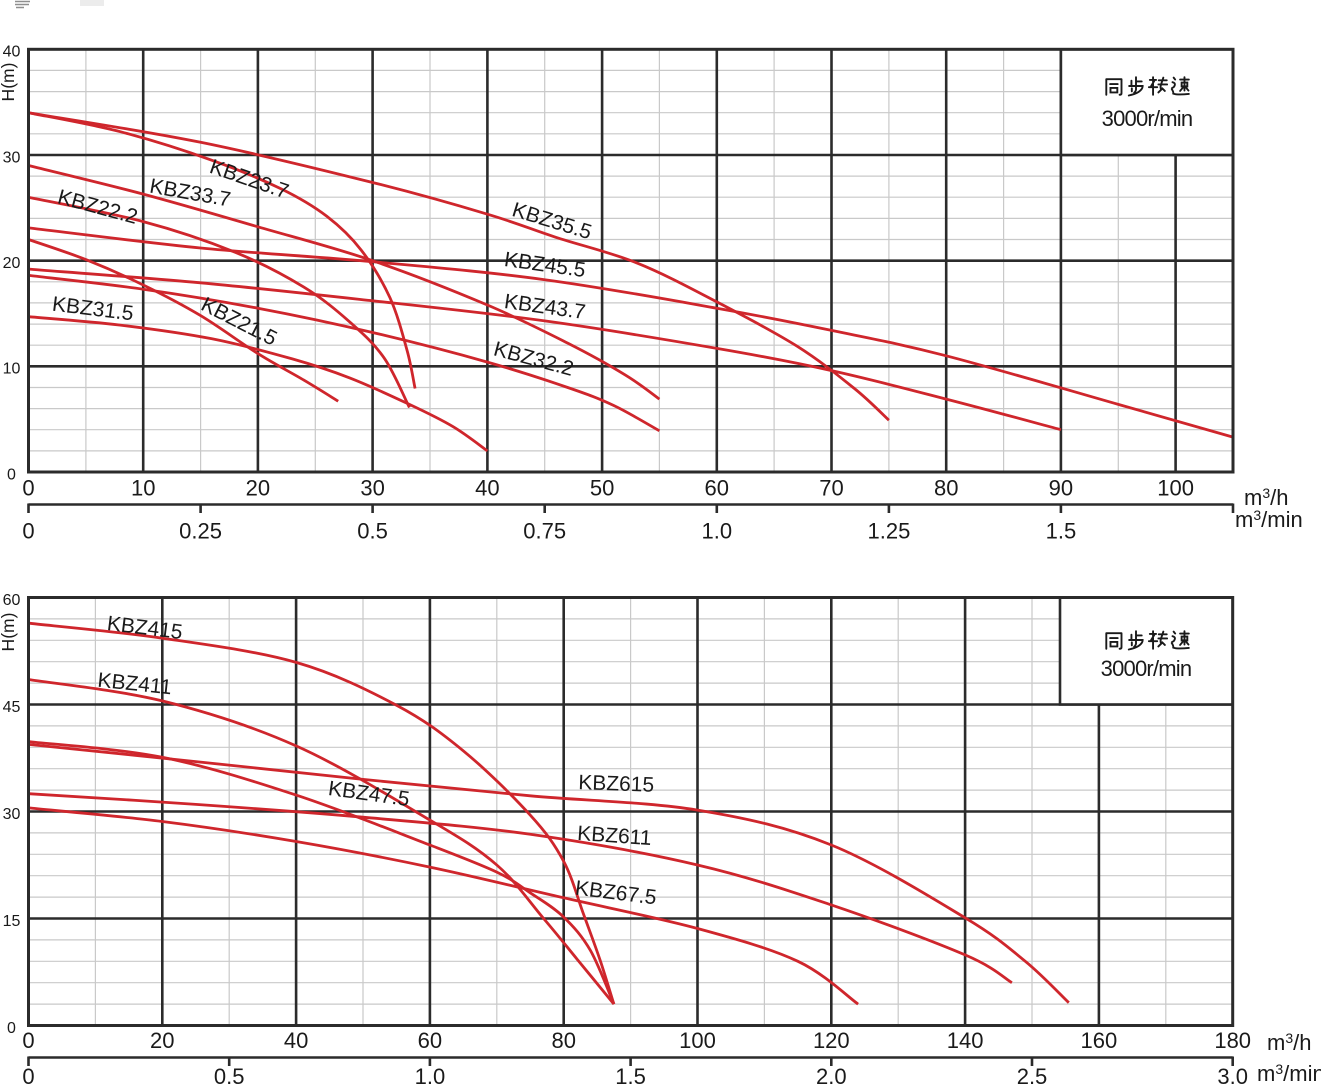  I want to click on svg-text: 45, so click(12, 707).